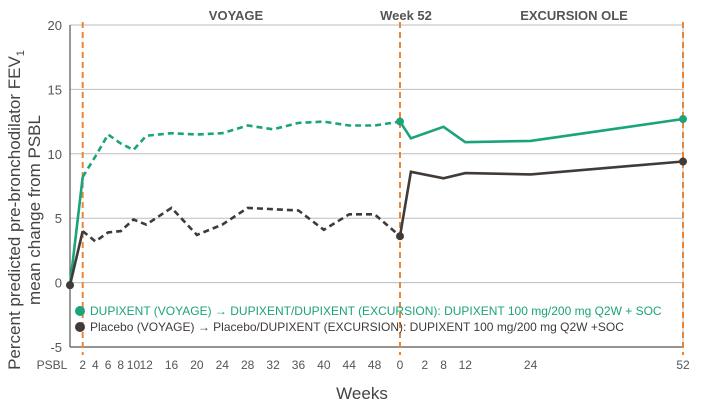 The height and width of the screenshot is (405, 707). What do you see at coordinates (21, 53) in the screenshot?
I see `y-axis-title-subscript: 1` at bounding box center [21, 53].